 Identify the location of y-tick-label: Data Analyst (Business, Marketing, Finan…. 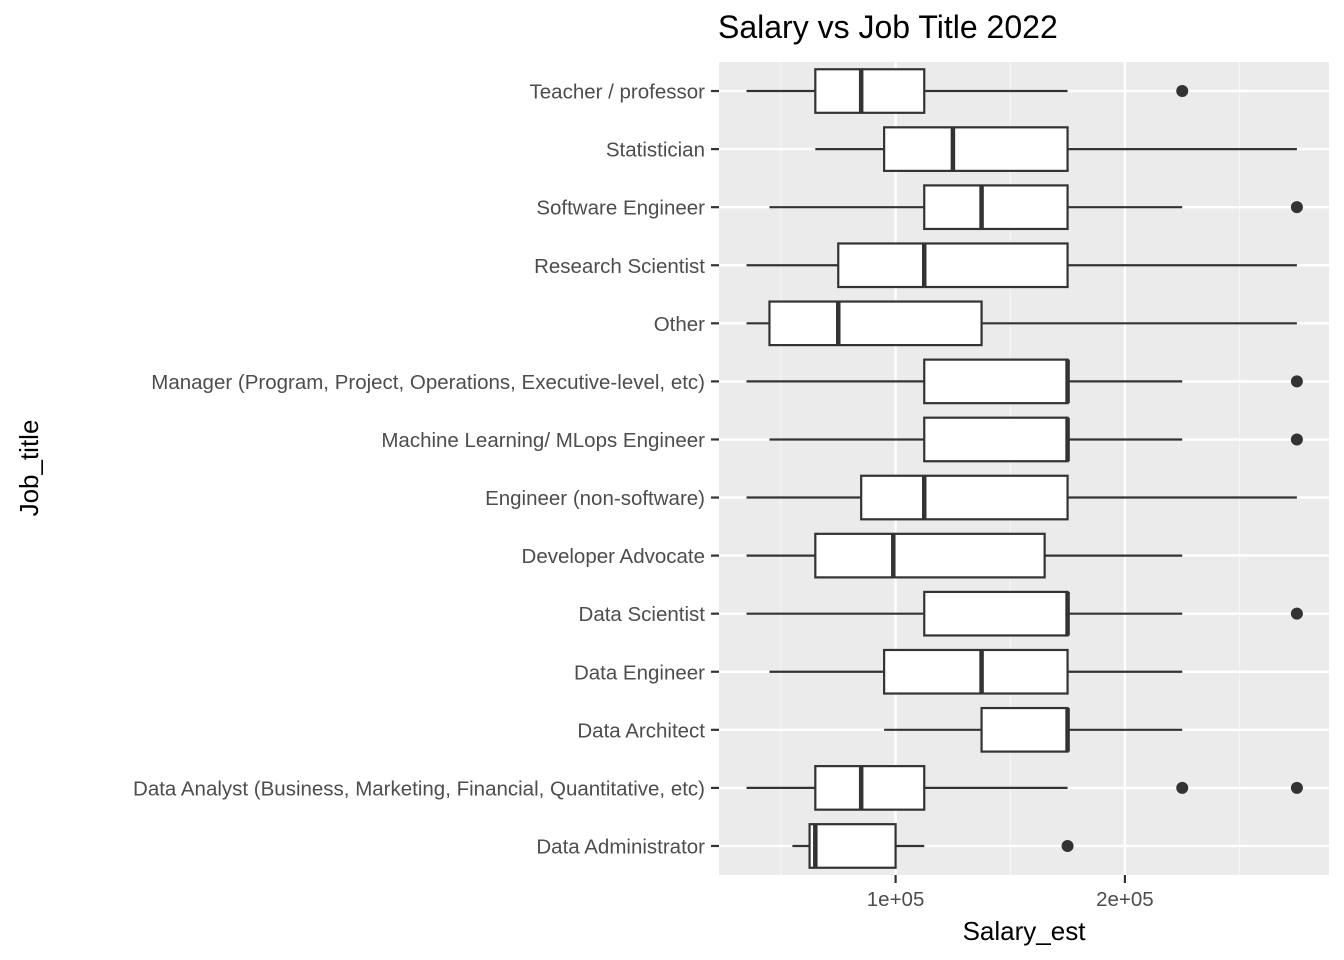
(419, 788).